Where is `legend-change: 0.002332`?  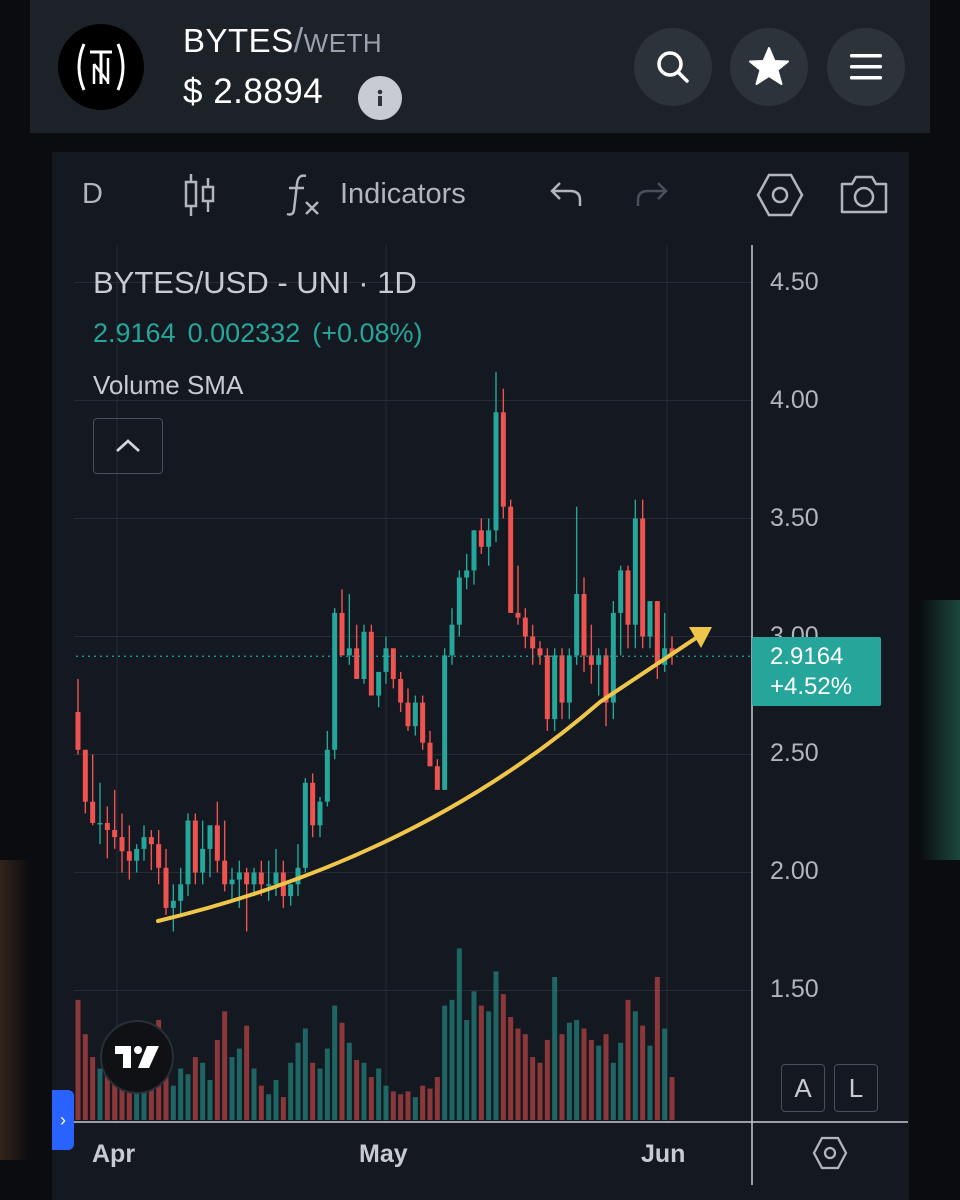
legend-change: 0.002332 is located at coordinates (244, 333).